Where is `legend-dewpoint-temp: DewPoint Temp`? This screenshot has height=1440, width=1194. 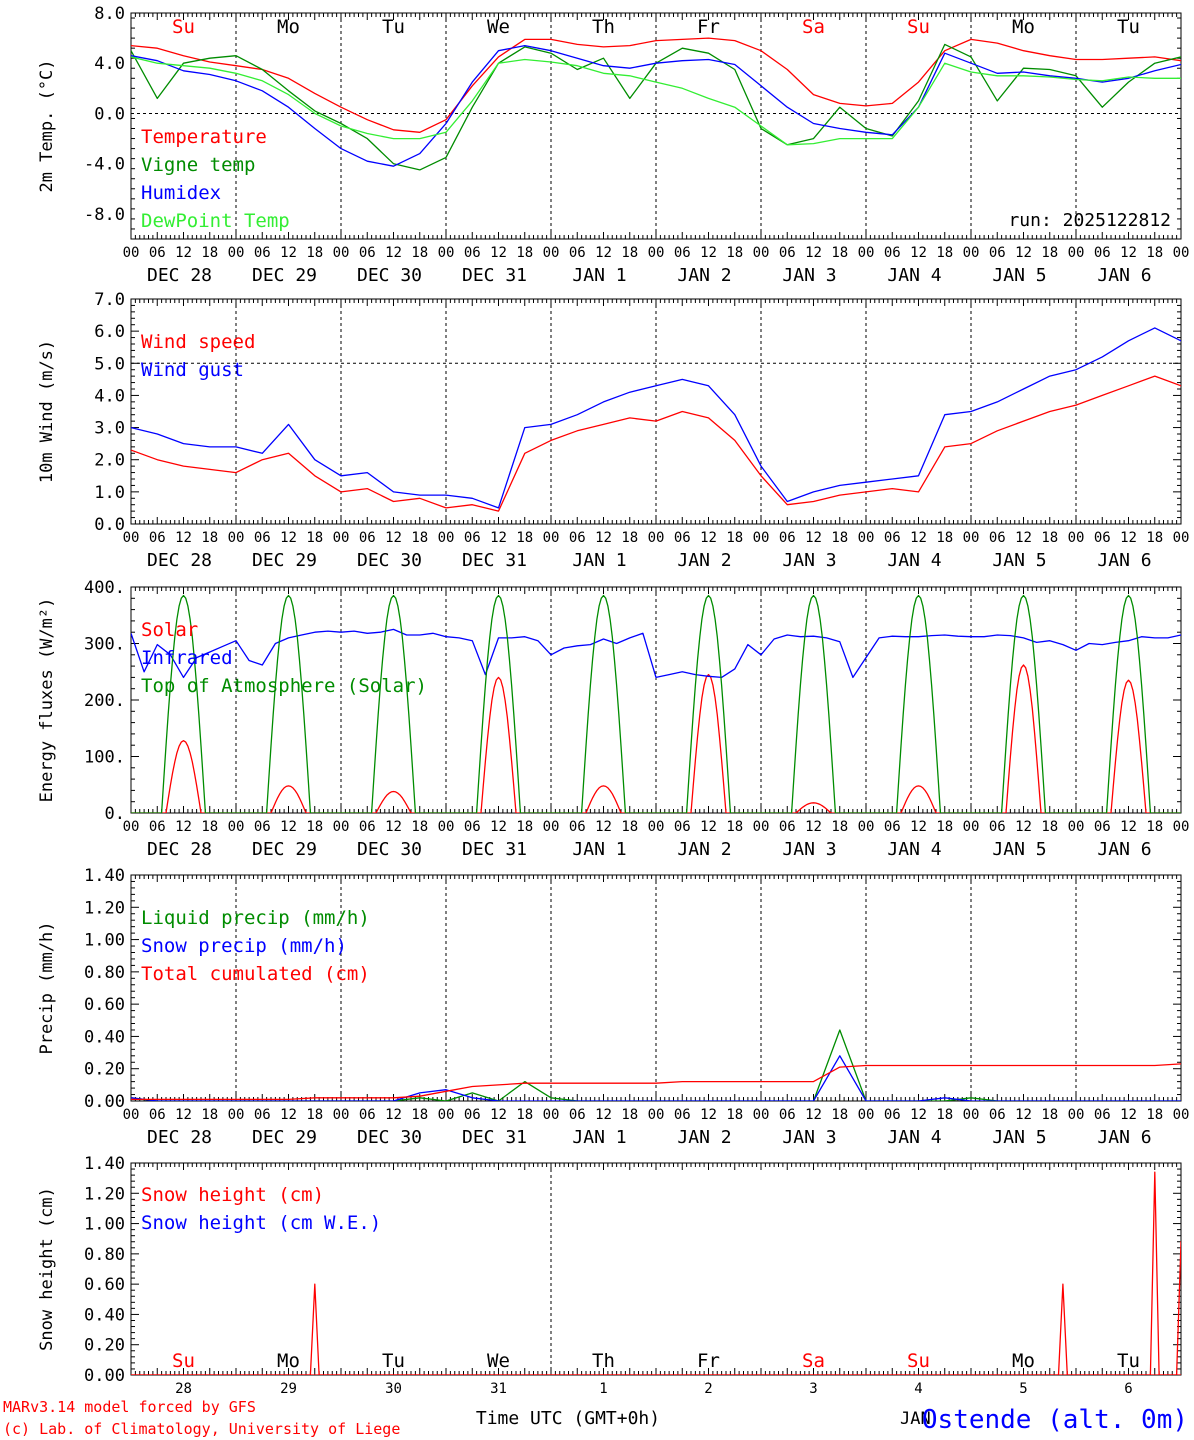
legend-dewpoint-temp: DewPoint Temp is located at coordinates (215, 221).